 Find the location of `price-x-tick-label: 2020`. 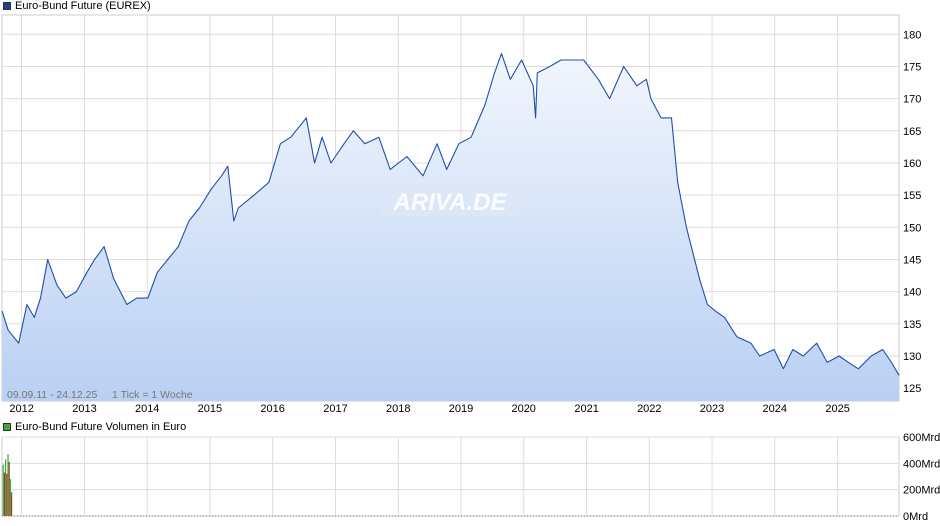

price-x-tick-label: 2020 is located at coordinates (523, 409).